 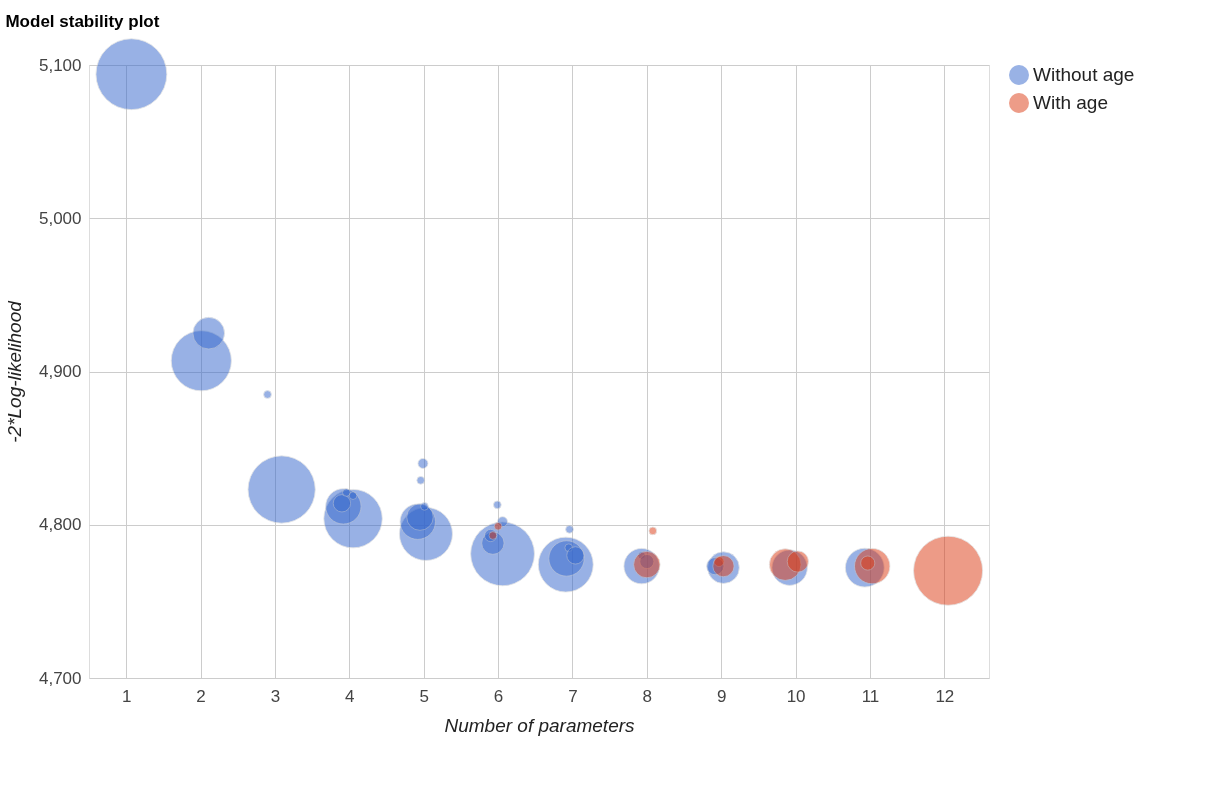 What do you see at coordinates (870, 696) in the screenshot?
I see `x-tick-label: 11` at bounding box center [870, 696].